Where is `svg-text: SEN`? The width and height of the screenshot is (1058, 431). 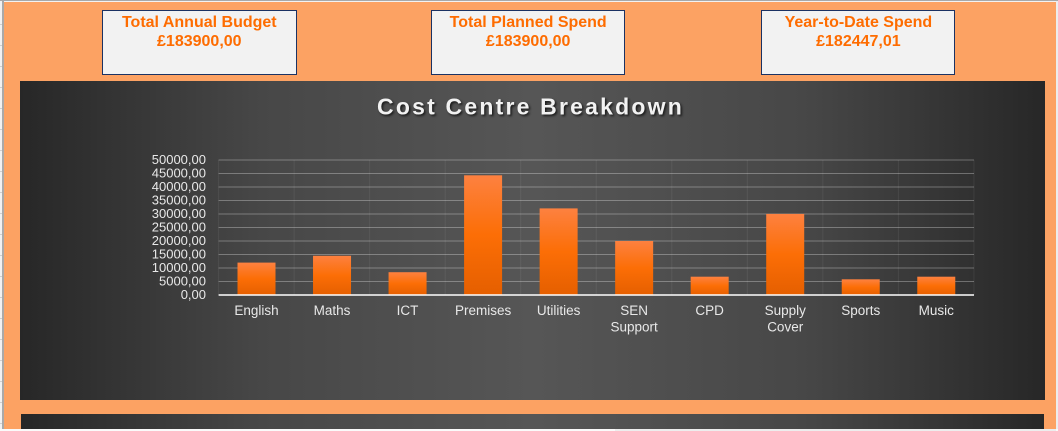
svg-text: SEN is located at coordinates (634, 310).